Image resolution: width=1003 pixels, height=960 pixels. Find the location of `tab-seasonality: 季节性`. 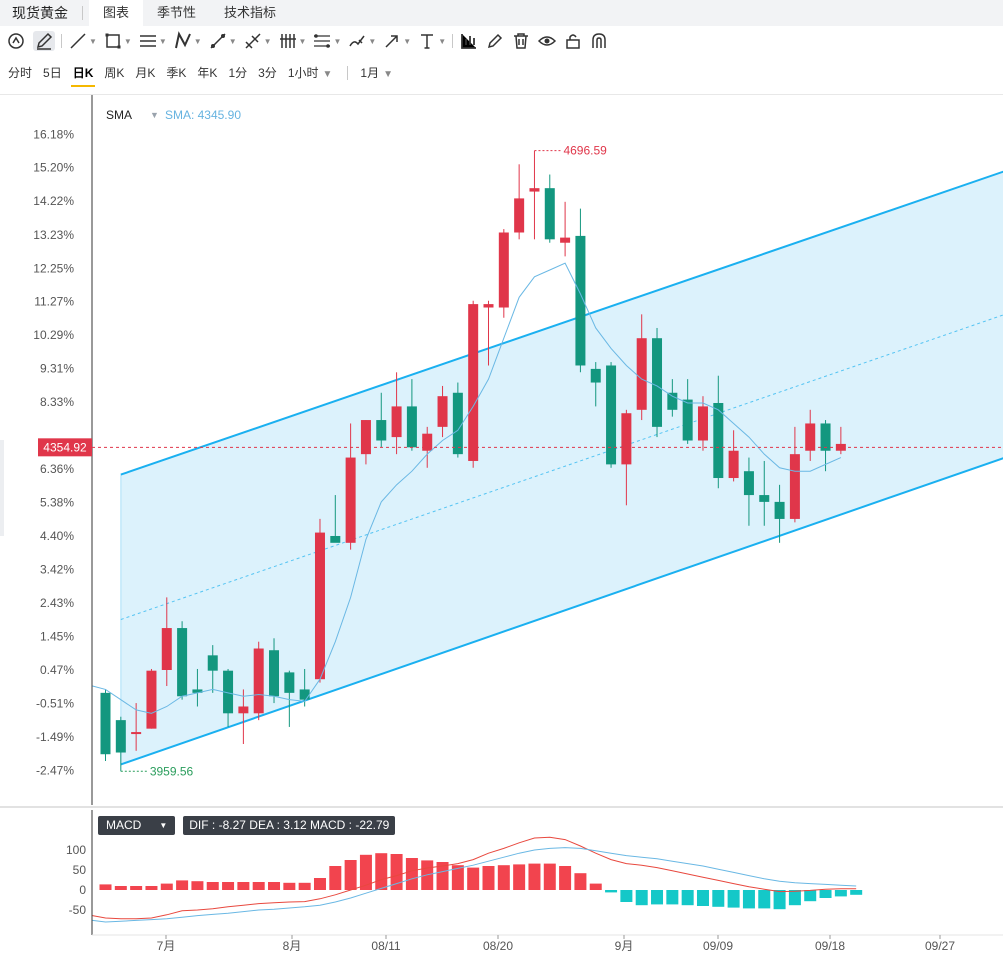

tab-seasonality: 季节性 is located at coordinates (177, 12).